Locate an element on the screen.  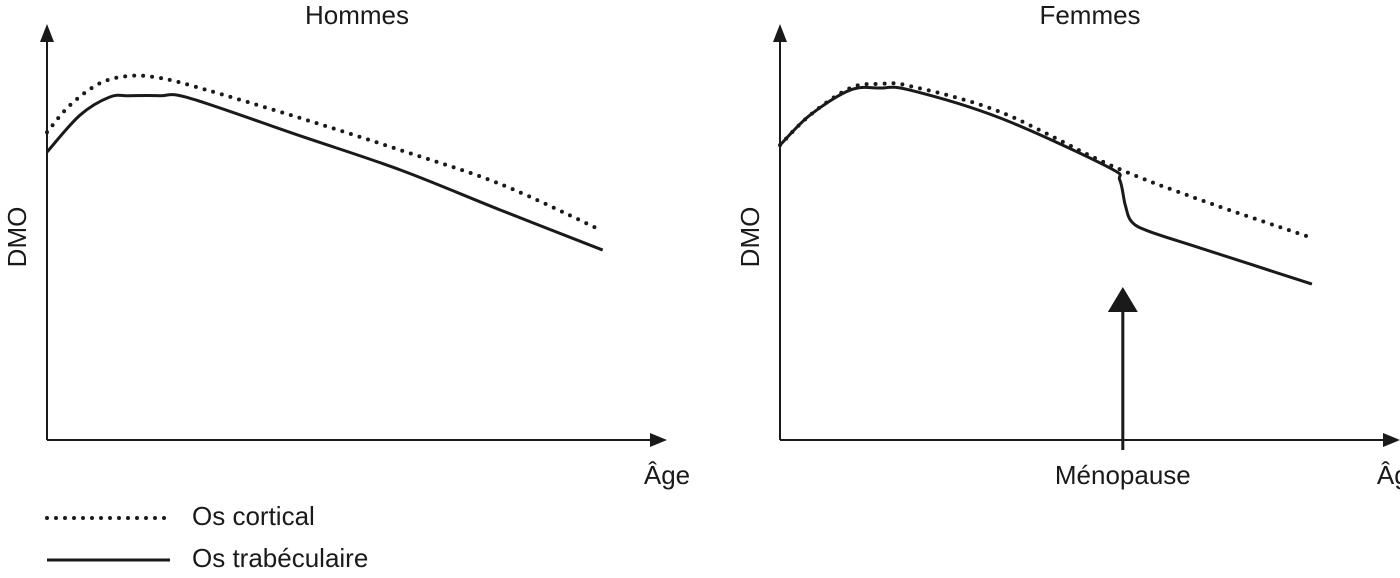
chart-title: Hommes is located at coordinates (357, 15).